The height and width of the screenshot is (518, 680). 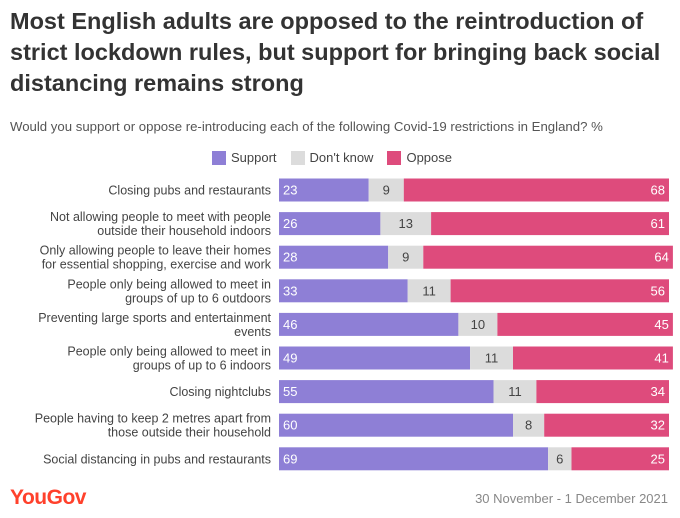 What do you see at coordinates (661, 257) in the screenshot?
I see `data-label-oppose: 64` at bounding box center [661, 257].